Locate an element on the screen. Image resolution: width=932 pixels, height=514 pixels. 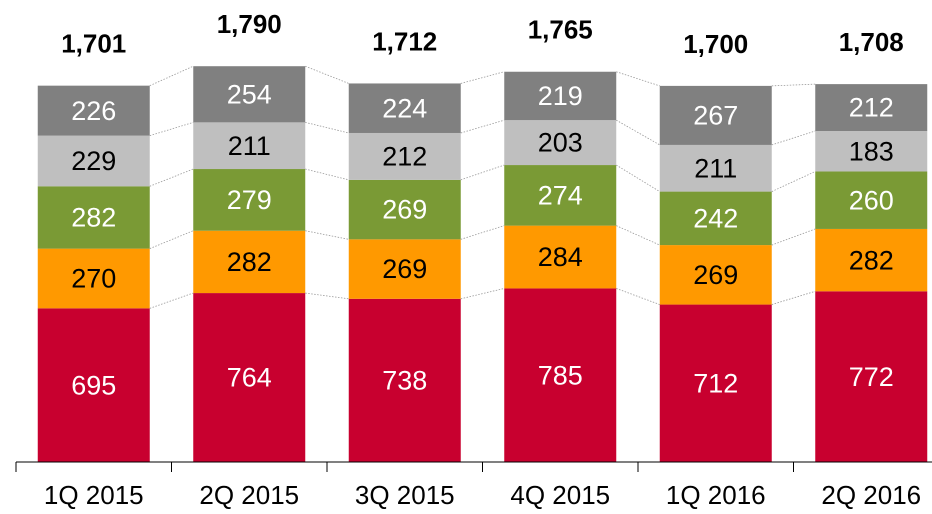
total-label: 1,708 is located at coordinates (871, 42).